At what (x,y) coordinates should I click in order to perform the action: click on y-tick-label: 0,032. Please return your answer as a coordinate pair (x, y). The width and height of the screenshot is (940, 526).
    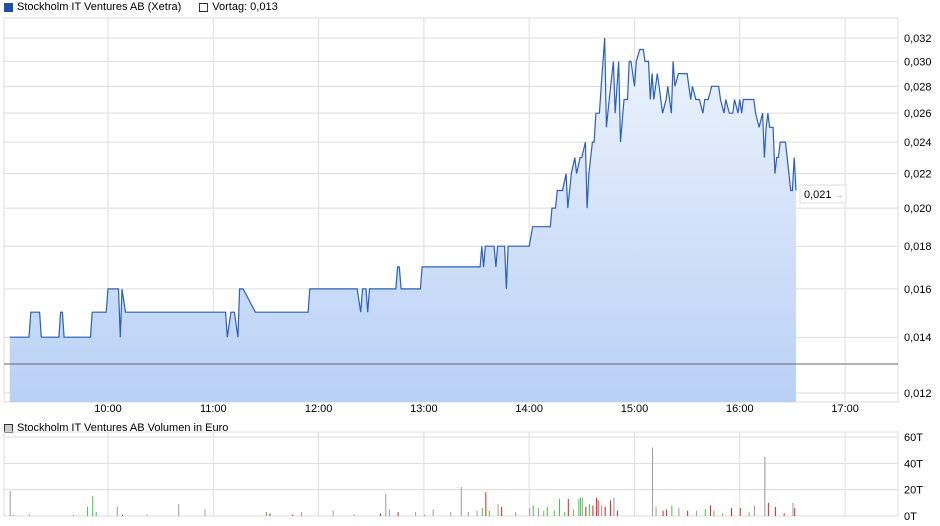
    Looking at the image, I should click on (918, 39).